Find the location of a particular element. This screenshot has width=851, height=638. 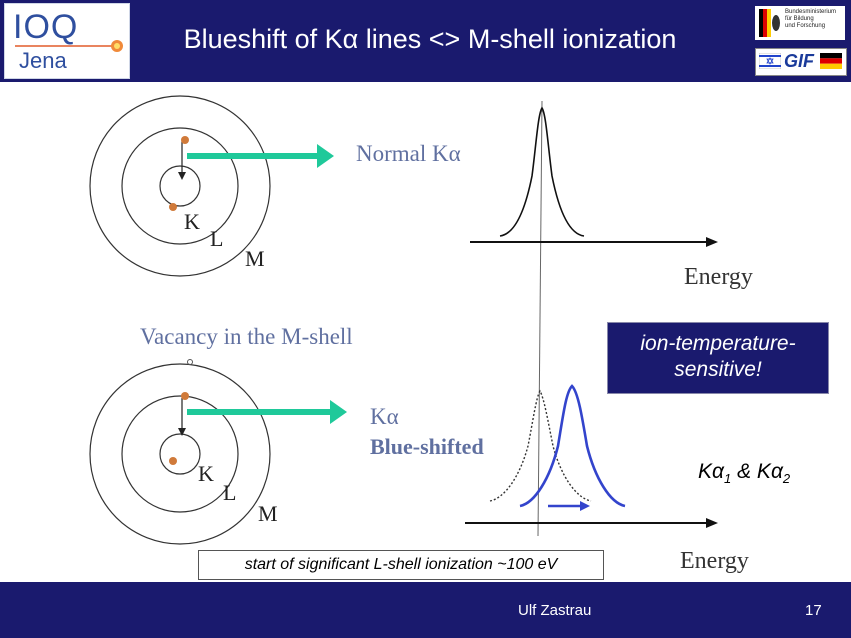

normal-ka-label: Normal Kα is located at coordinates (408, 153).